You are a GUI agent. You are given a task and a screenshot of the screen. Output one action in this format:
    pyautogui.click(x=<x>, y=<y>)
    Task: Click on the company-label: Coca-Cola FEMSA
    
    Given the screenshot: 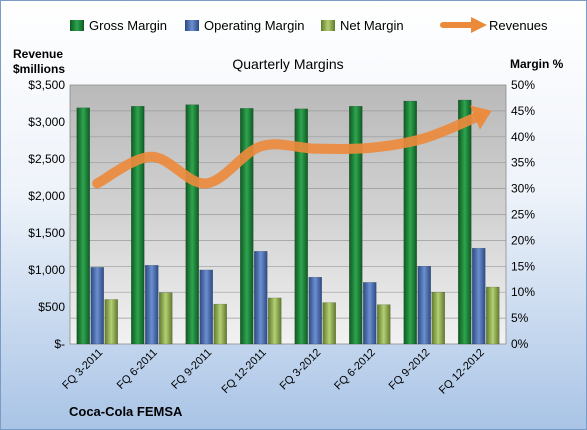 What is the action you would take?
    pyautogui.click(x=126, y=411)
    